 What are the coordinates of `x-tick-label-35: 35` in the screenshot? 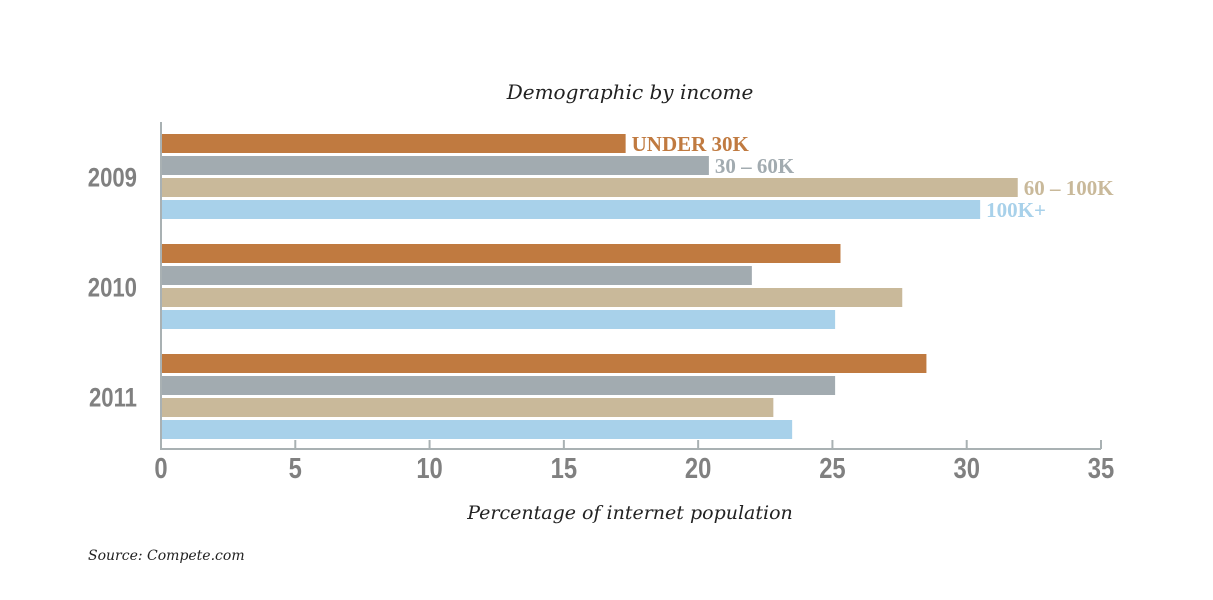 It's located at (1101, 468).